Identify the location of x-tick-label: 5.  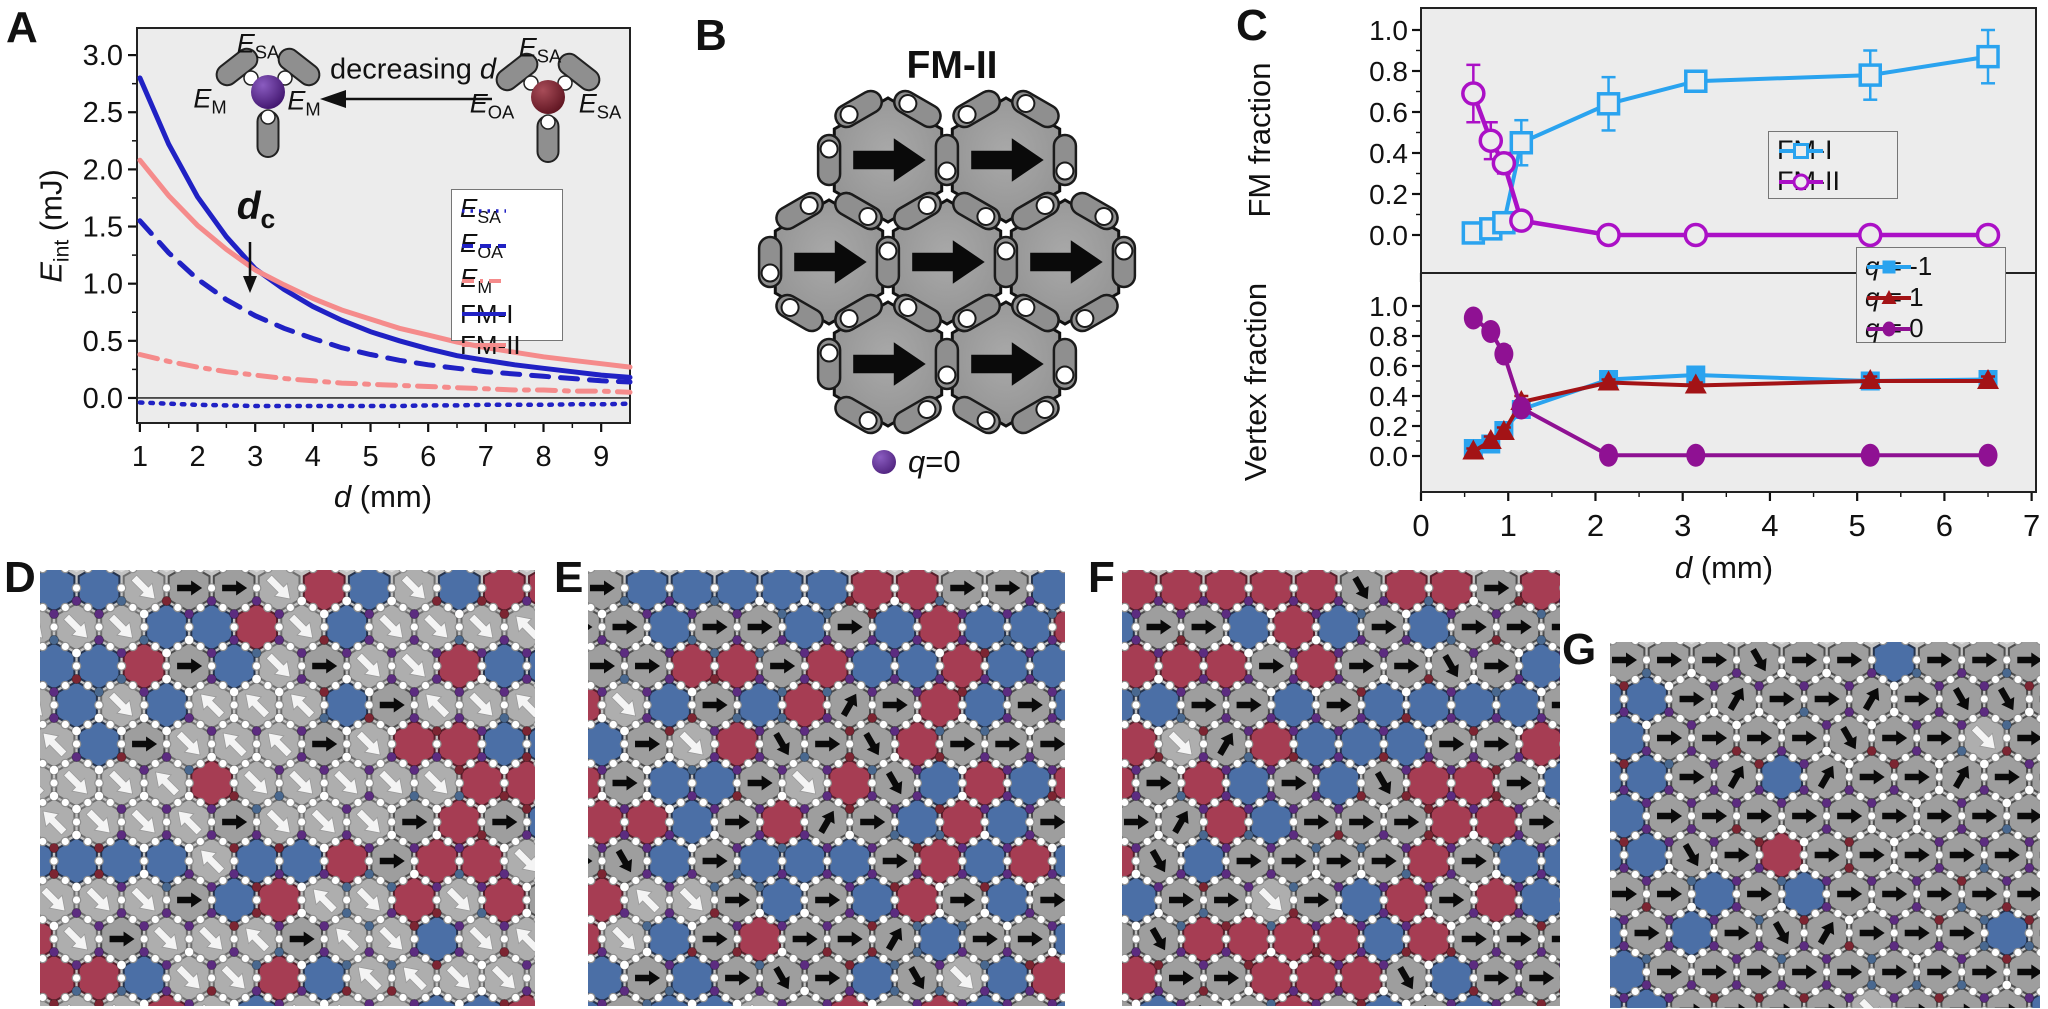
(1857, 525).